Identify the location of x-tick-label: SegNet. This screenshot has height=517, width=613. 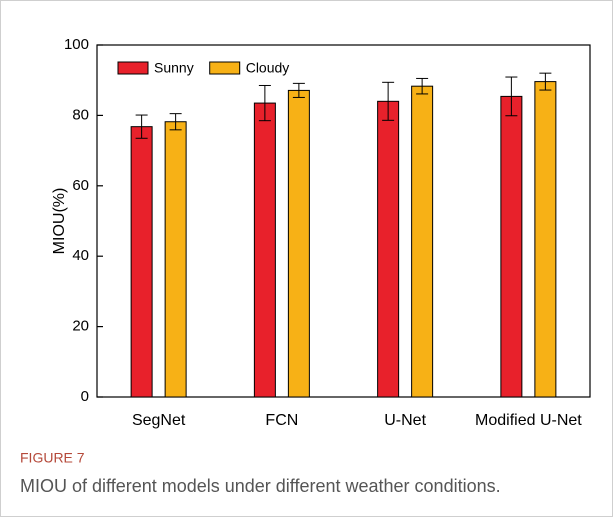
(159, 420).